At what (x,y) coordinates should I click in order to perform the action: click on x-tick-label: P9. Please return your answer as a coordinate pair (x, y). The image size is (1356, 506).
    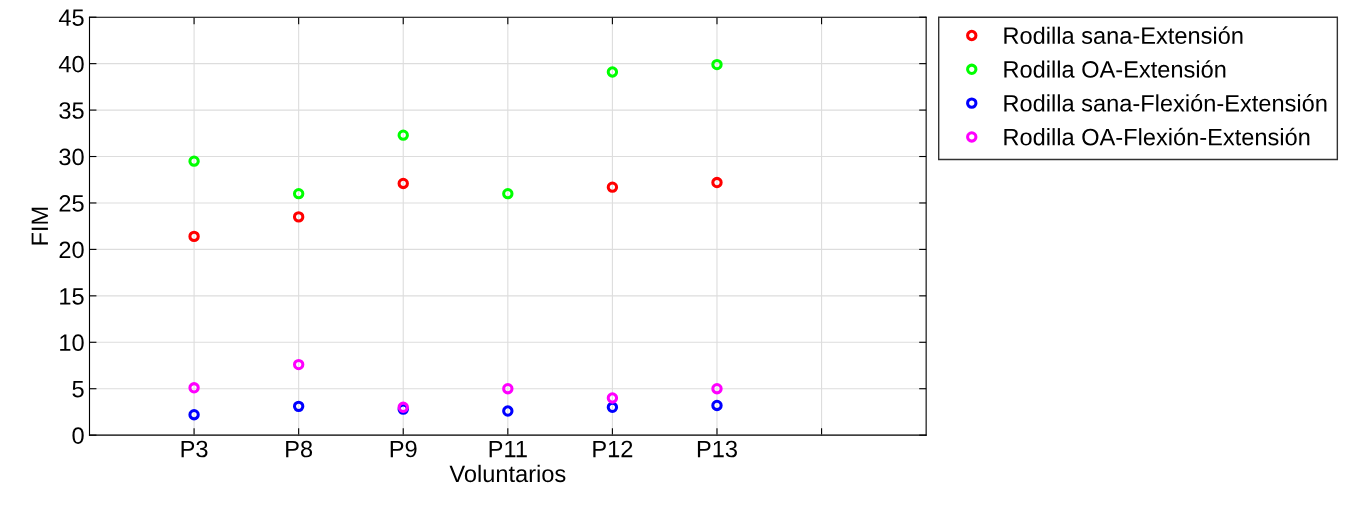
    Looking at the image, I should click on (403, 449).